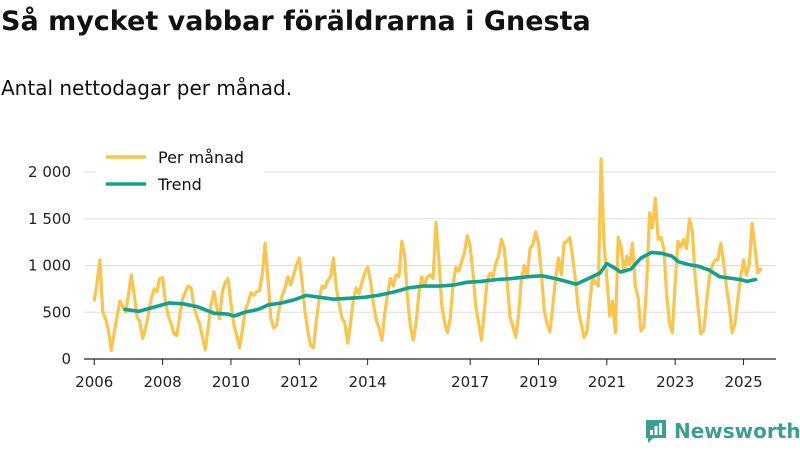 Image resolution: width=800 pixels, height=450 pixels. Describe the element at coordinates (368, 382) in the screenshot. I see `x-tick-label: 2014` at that location.